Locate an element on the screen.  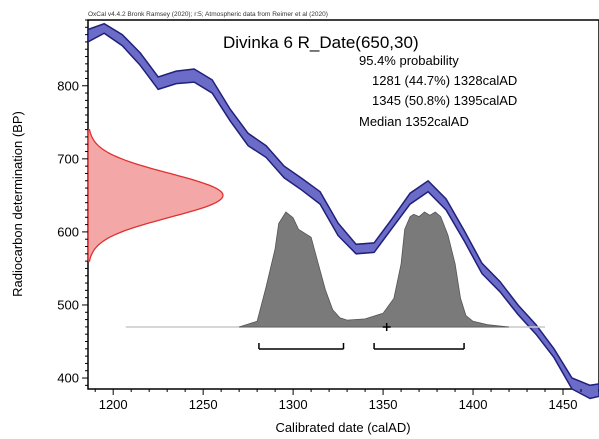
y-tick-label: 500 is located at coordinates (68, 304).